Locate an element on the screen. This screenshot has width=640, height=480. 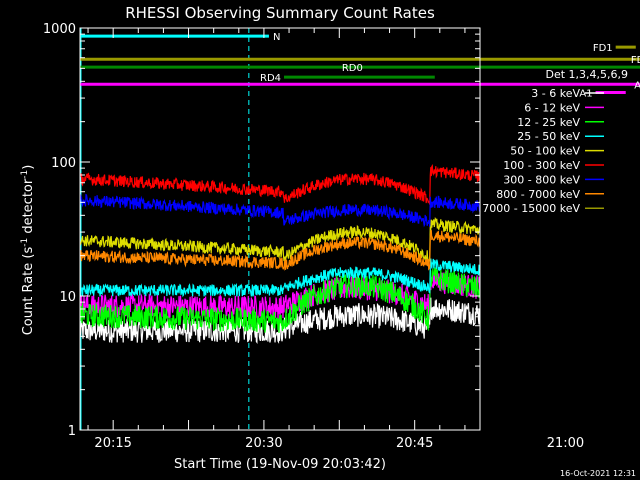
y-tick-label: 10 is located at coordinates (67, 297).